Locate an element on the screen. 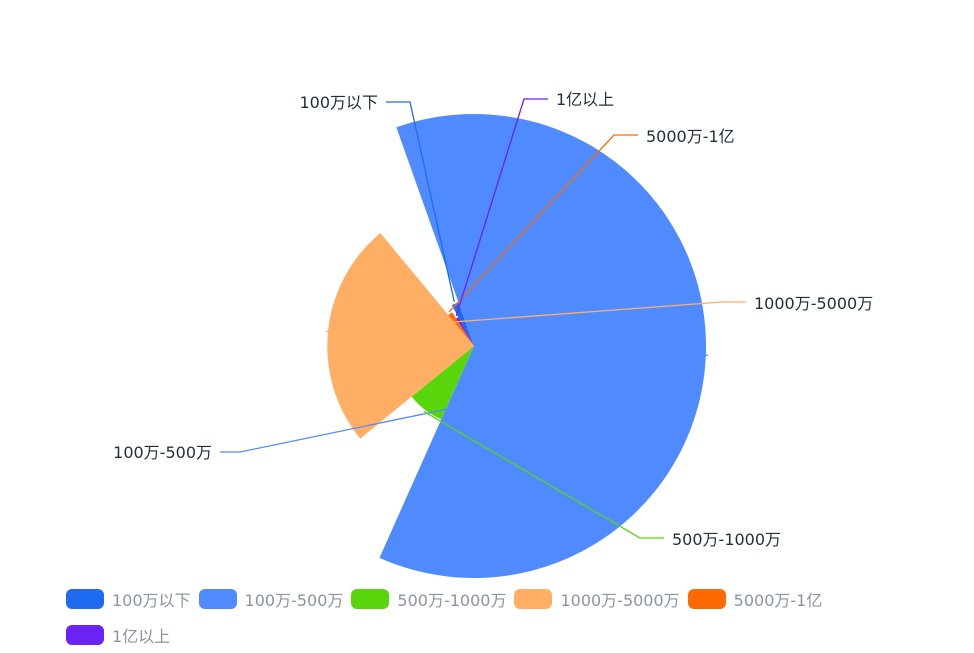  slice-label-1: 100万-500万 is located at coordinates (162, 452).